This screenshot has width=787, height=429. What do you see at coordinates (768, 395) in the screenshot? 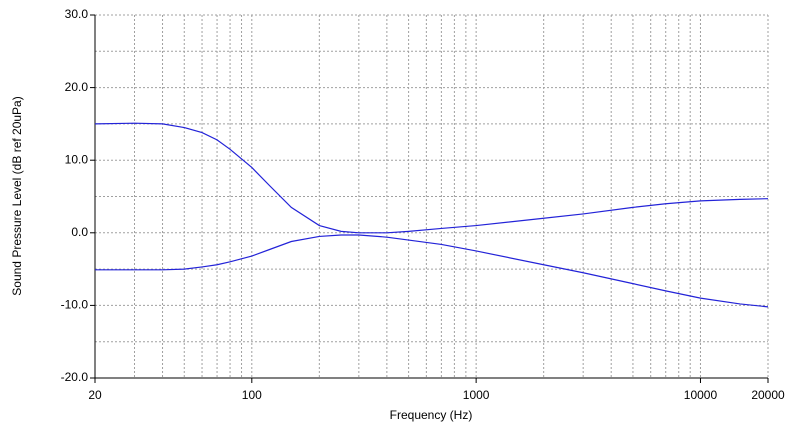
I see `x-tick-label: 20000` at bounding box center [768, 395].